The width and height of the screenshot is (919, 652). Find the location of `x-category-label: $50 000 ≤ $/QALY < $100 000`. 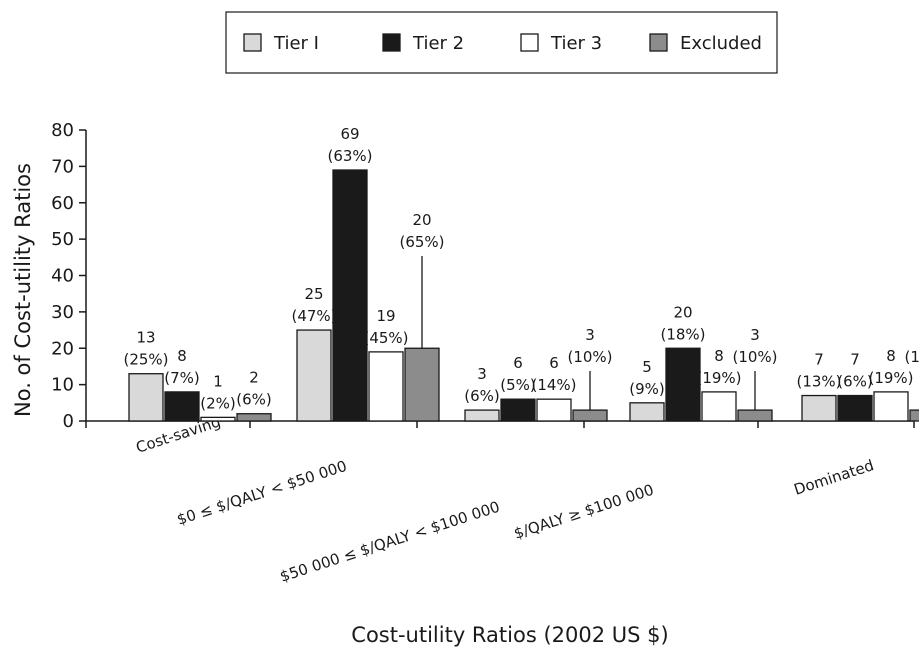

x-category-label: $50 000 ≤ $/QALY < $100 000 is located at coordinates (390, 542).